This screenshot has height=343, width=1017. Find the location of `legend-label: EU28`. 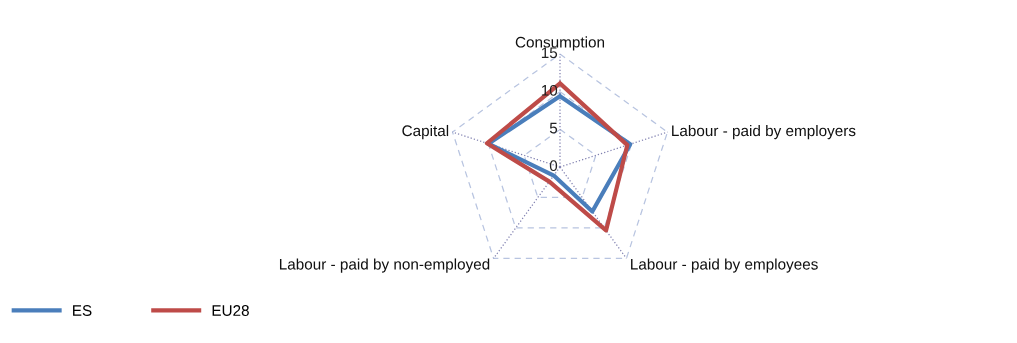

legend-label: EU28 is located at coordinates (230, 310).